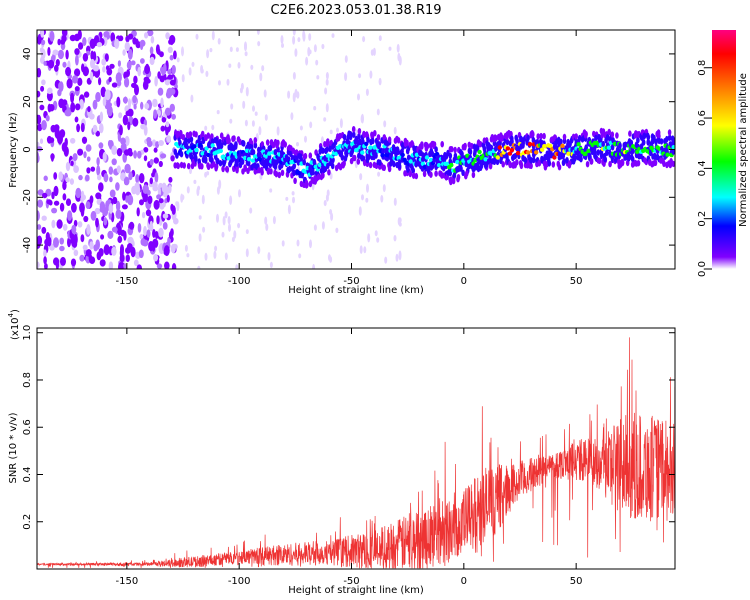 This screenshot has height=600, width=750. What do you see at coordinates (743, 150) in the screenshot?
I see `colorbar-label: Normalized spectral amplitude` at bounding box center [743, 150].